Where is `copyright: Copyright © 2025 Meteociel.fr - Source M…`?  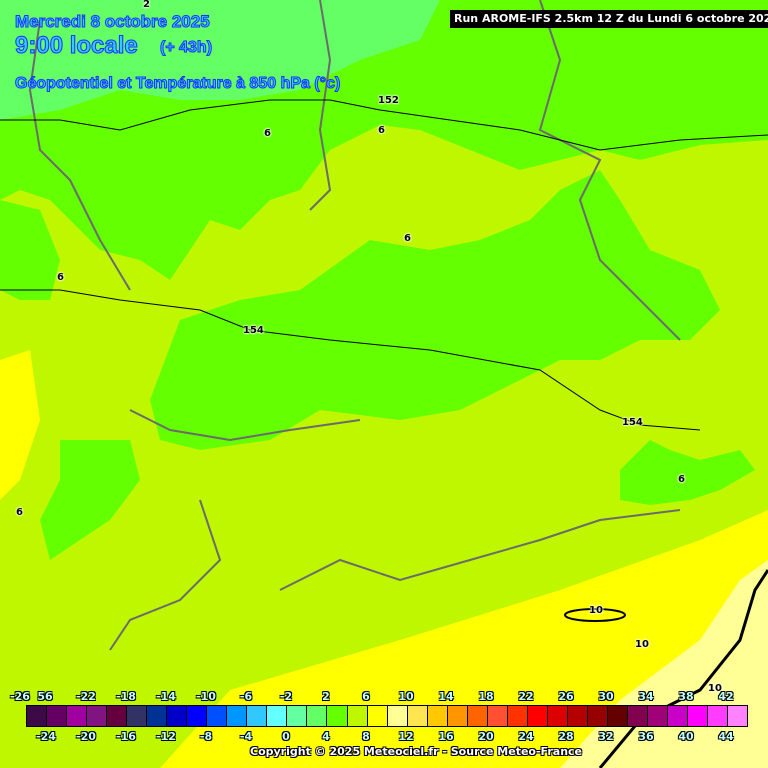
copyright: Copyright © 2025 Meteociel.fr - Source M… is located at coordinates (416, 751).